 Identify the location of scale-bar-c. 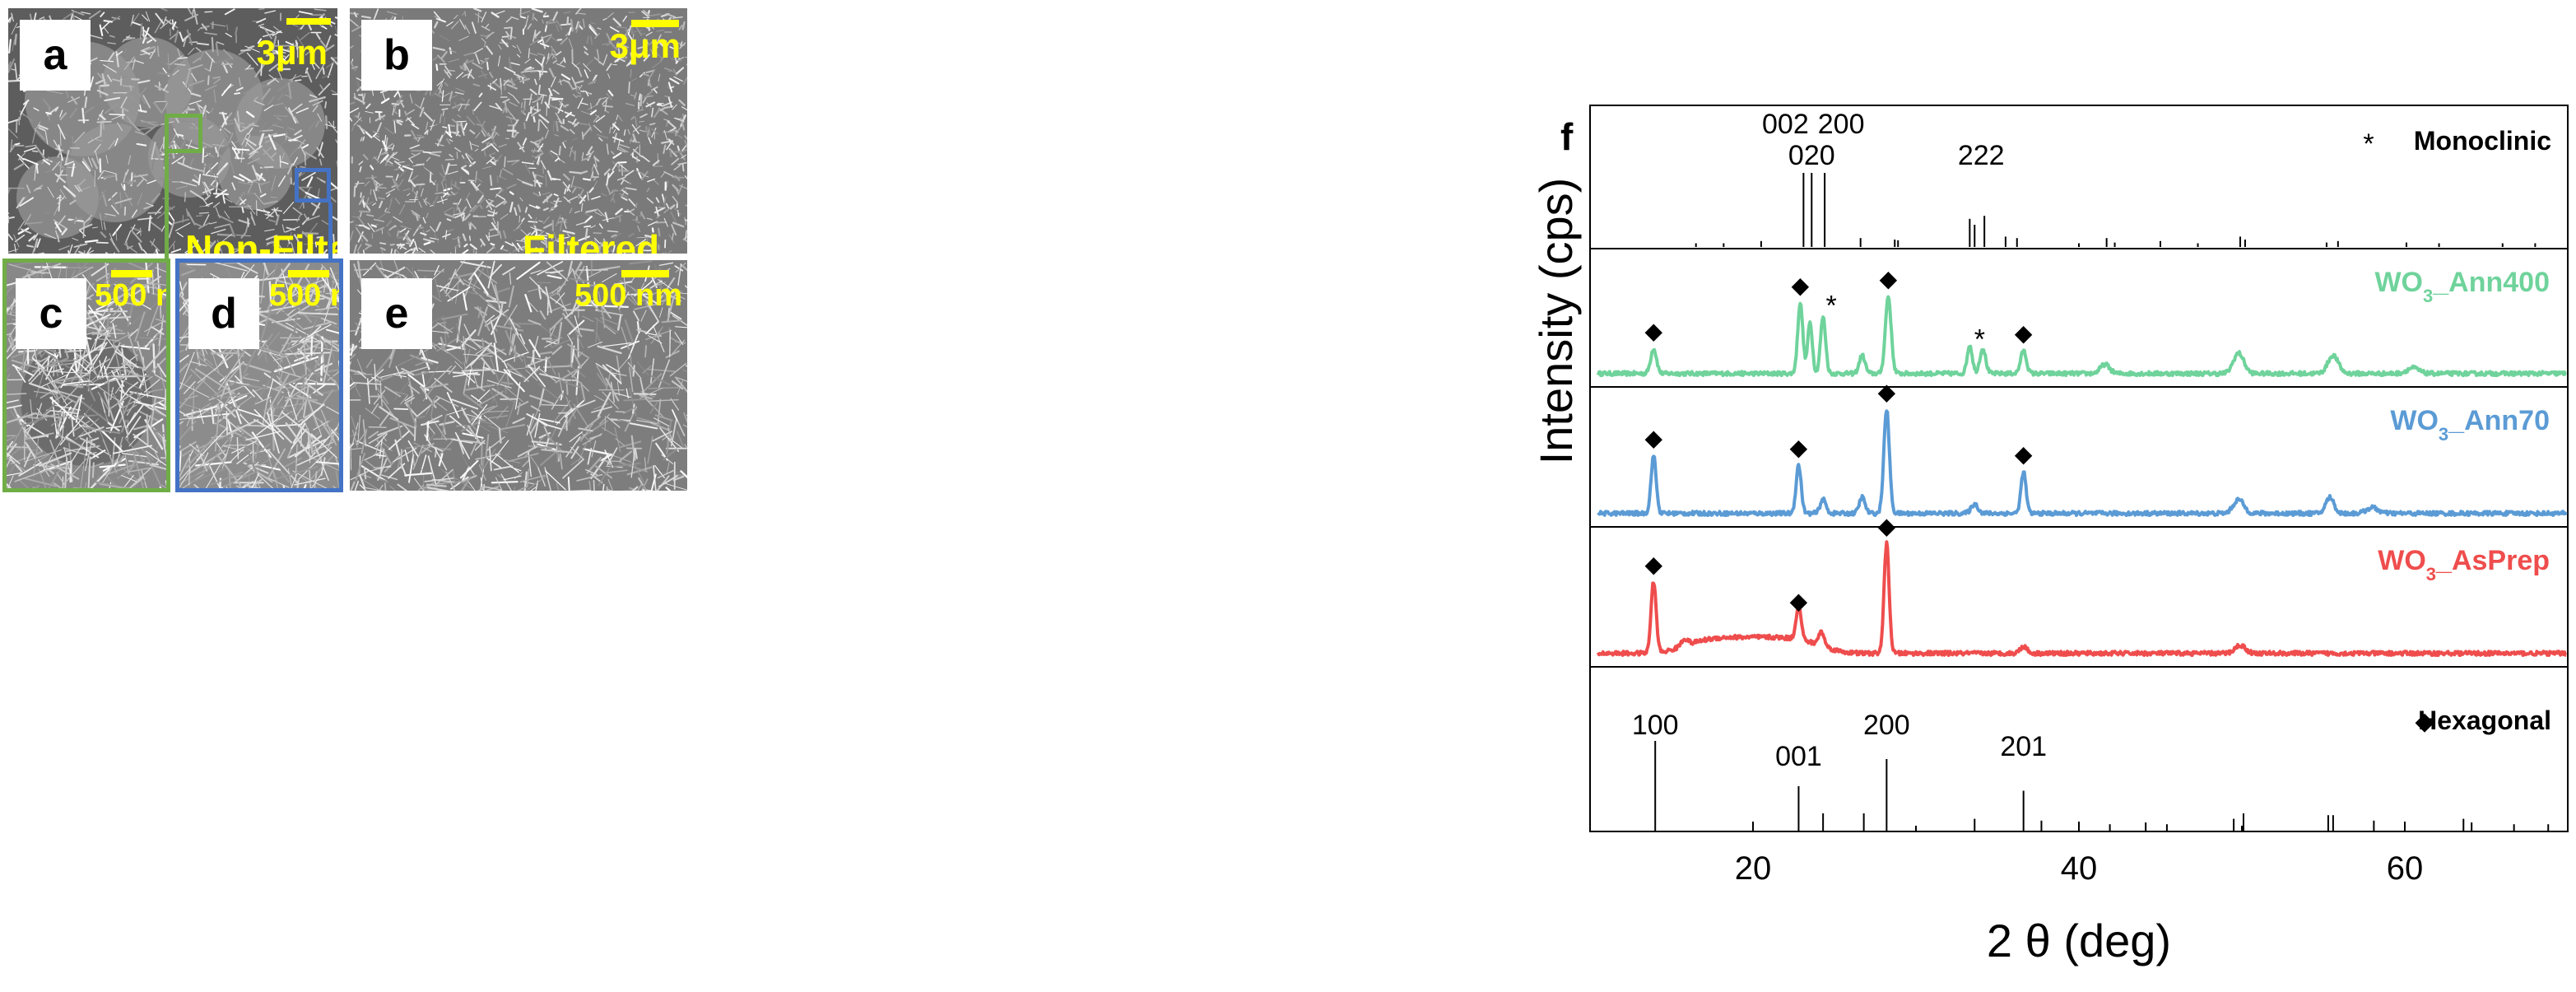
(131, 273).